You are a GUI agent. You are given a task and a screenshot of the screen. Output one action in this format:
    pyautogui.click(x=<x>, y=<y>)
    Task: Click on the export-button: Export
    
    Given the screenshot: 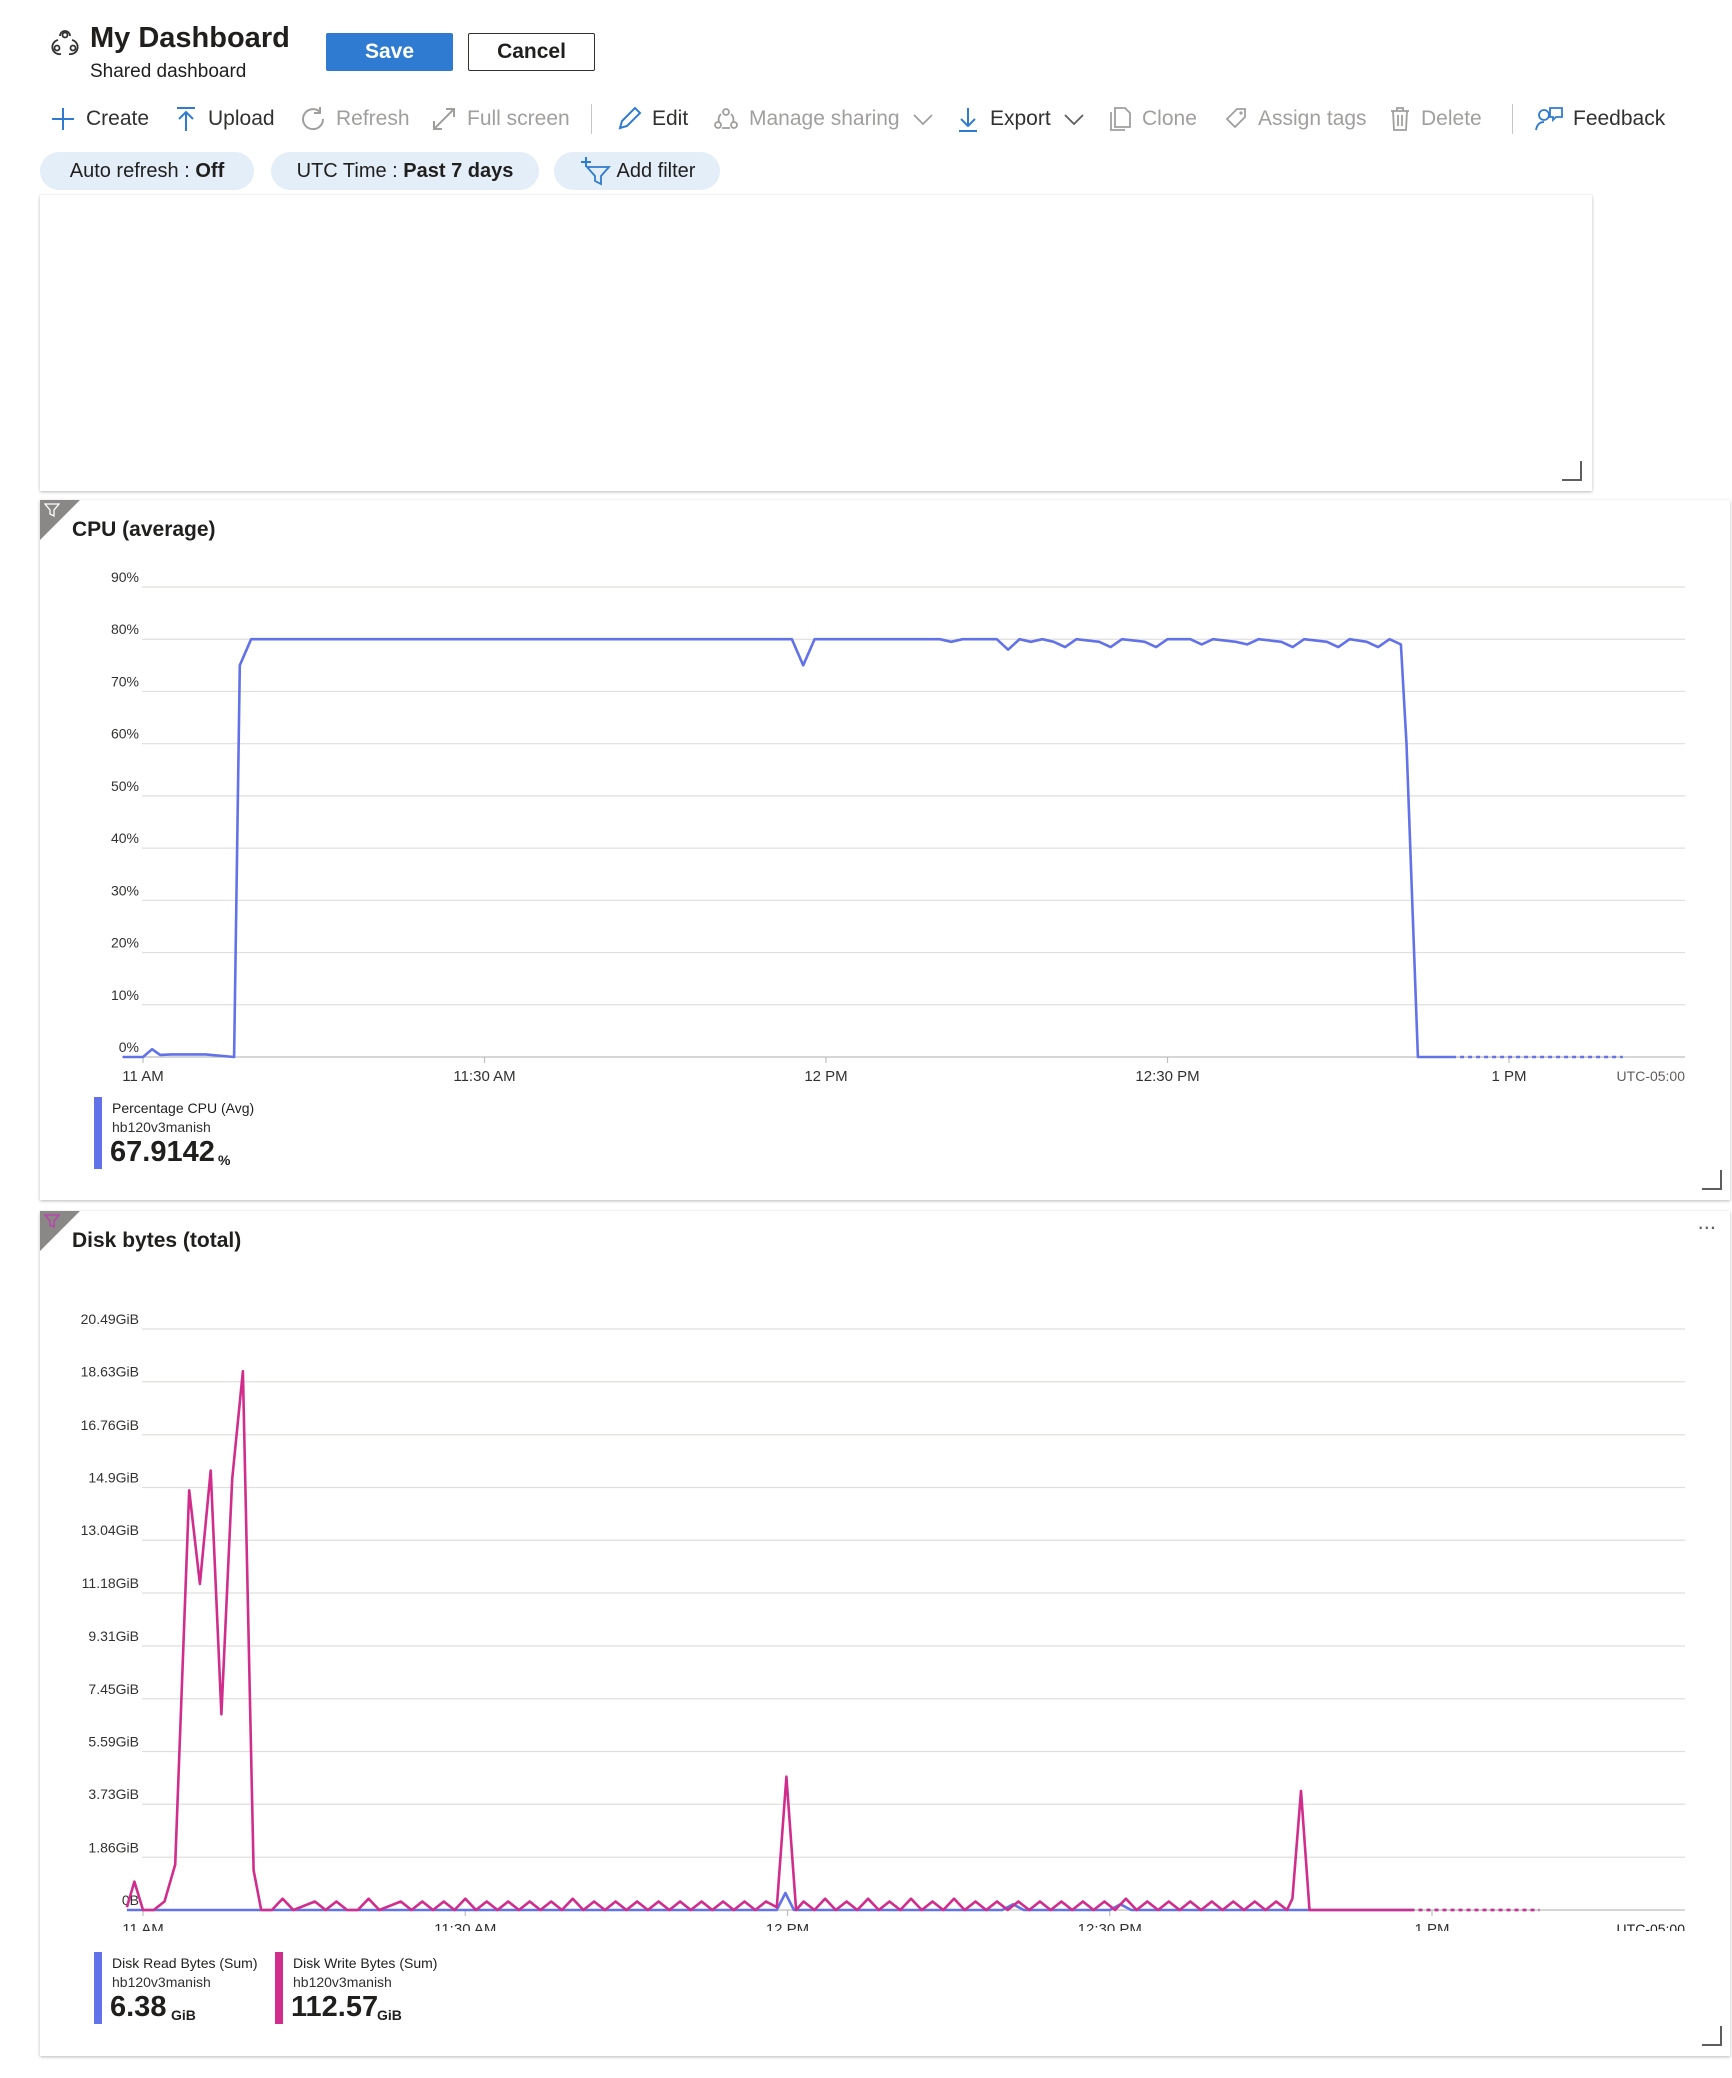 What is the action you would take?
    pyautogui.click(x=1026, y=119)
    